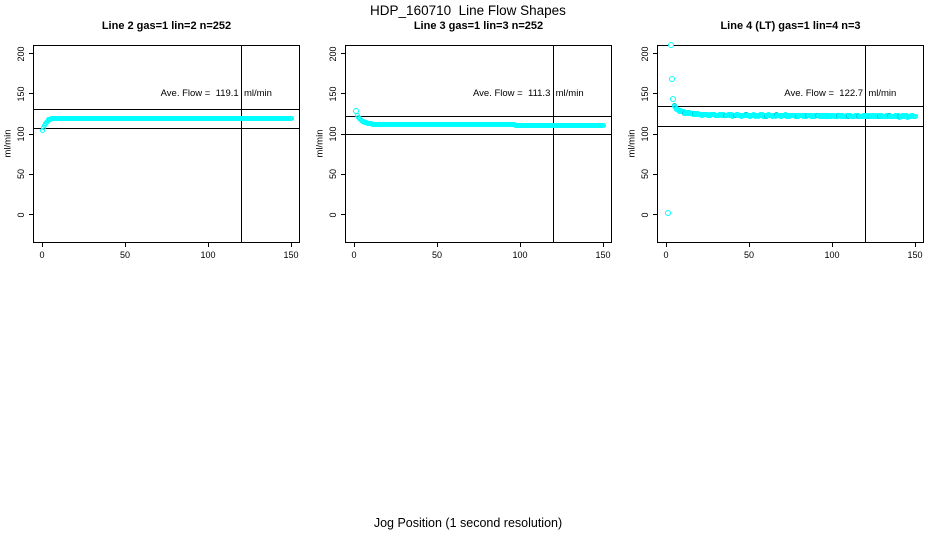 The height and width of the screenshot is (540, 936). Describe the element at coordinates (166, 26) in the screenshot. I see `panel-title: Line 2 gas=1 lin=2 n=252` at that location.